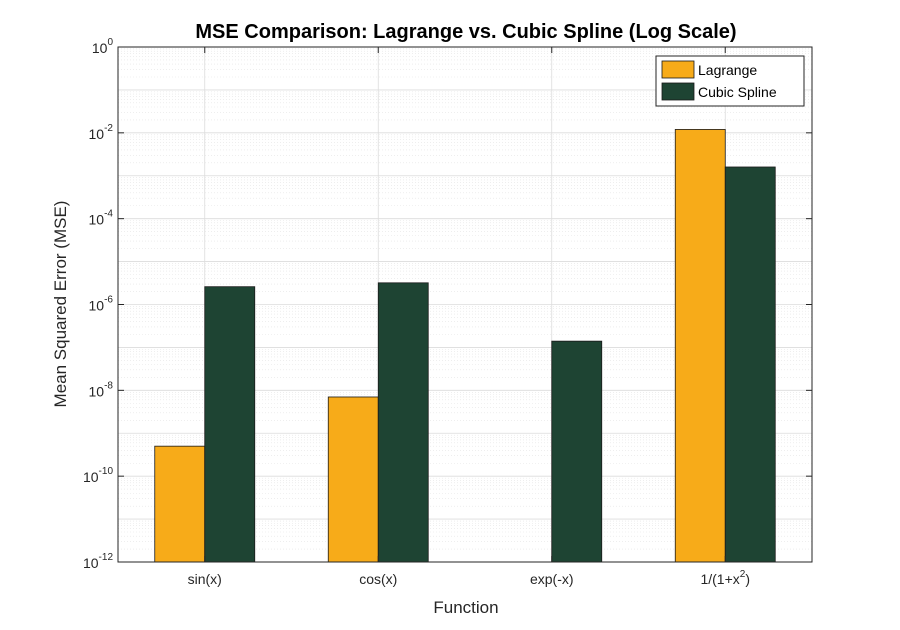 This screenshot has width=900, height=630. I want to click on x-tick-label: sin(x), so click(205, 579).